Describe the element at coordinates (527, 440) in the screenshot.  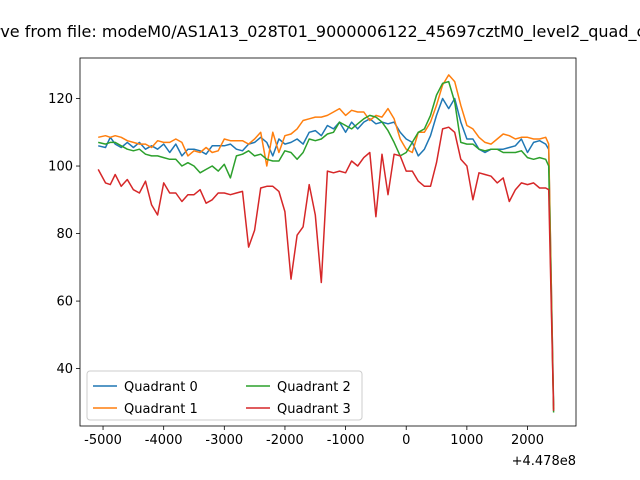
I see `x-tick-label: 2000` at that location.